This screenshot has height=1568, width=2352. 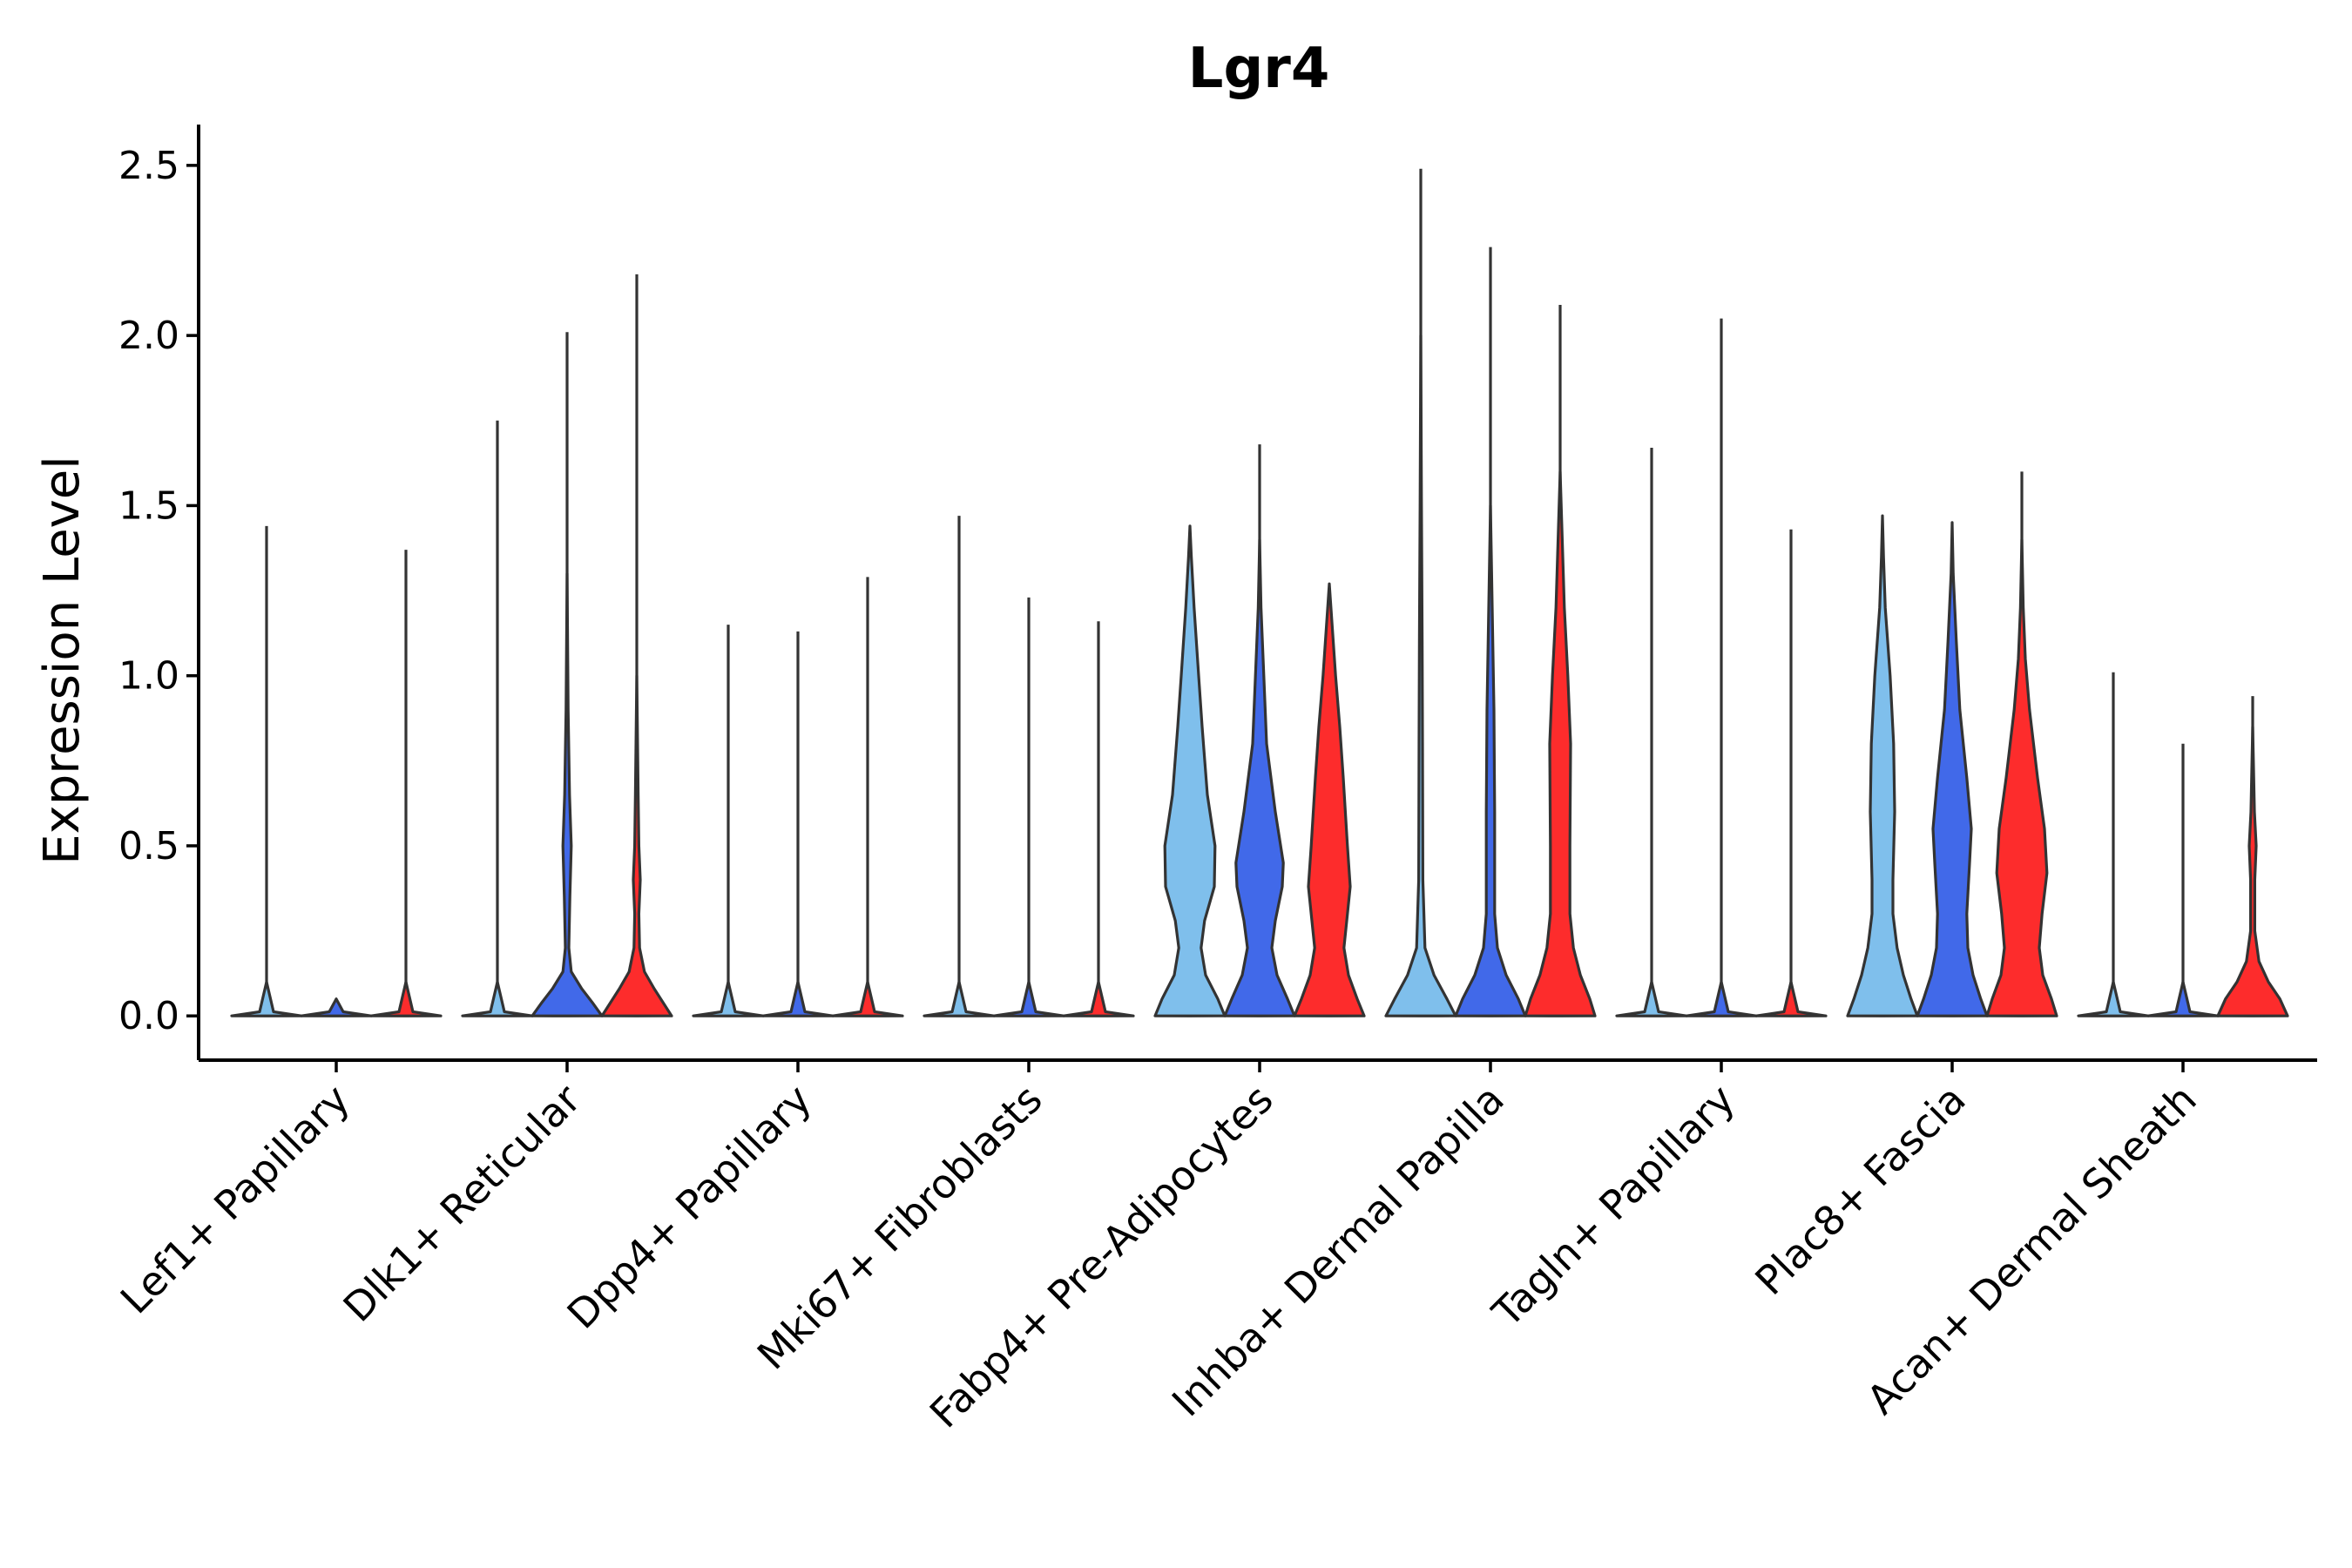 What do you see at coordinates (148, 677) in the screenshot?
I see `y-tick-label: 1.0` at bounding box center [148, 677].